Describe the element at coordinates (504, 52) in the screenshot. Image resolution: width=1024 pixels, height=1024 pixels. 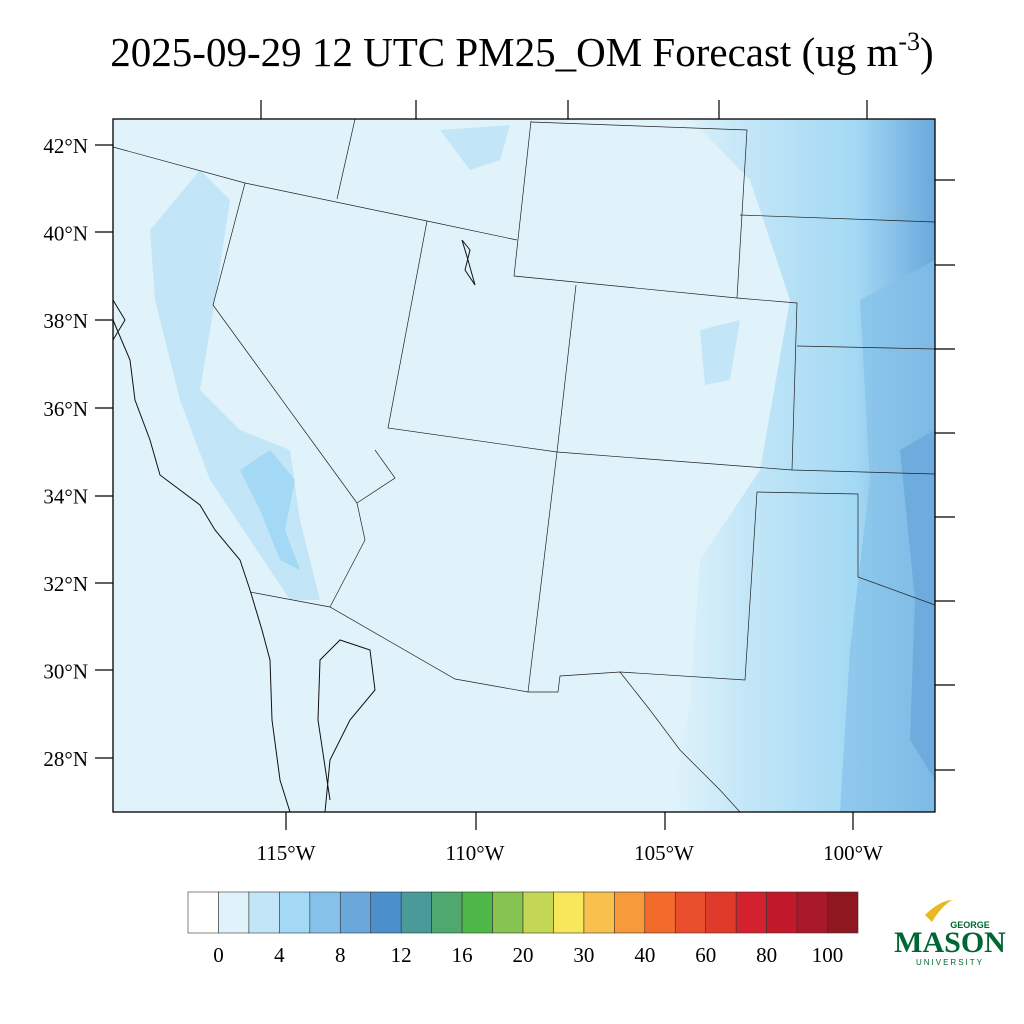
I see `title-main: 2025-09-29 12 UTC PM25_OM Forecast (ug m` at that location.